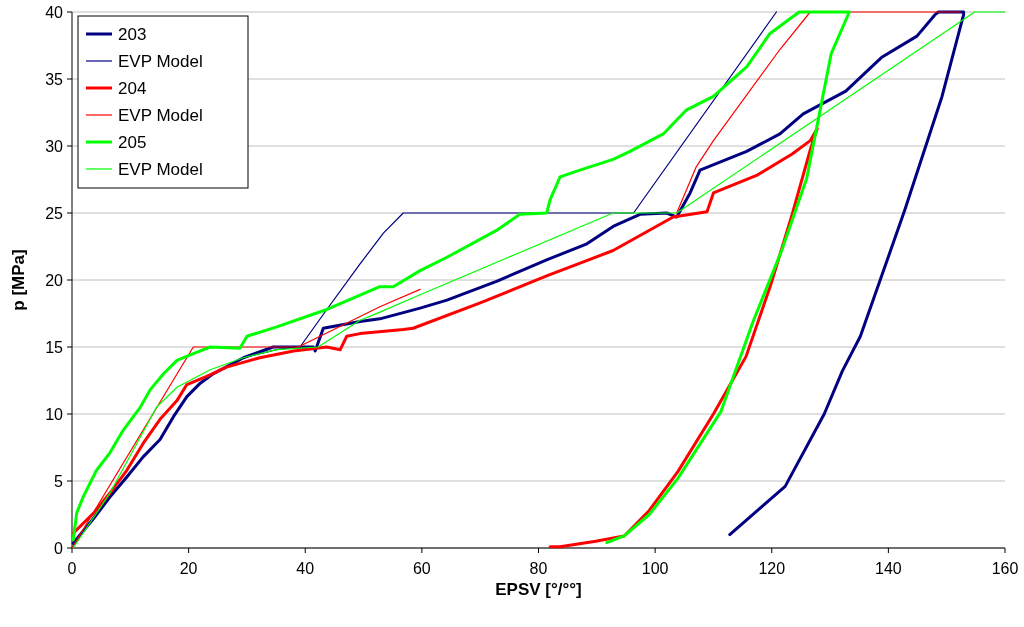 The image size is (1024, 627). I want to click on y-tick-label: 30, so click(54, 146).